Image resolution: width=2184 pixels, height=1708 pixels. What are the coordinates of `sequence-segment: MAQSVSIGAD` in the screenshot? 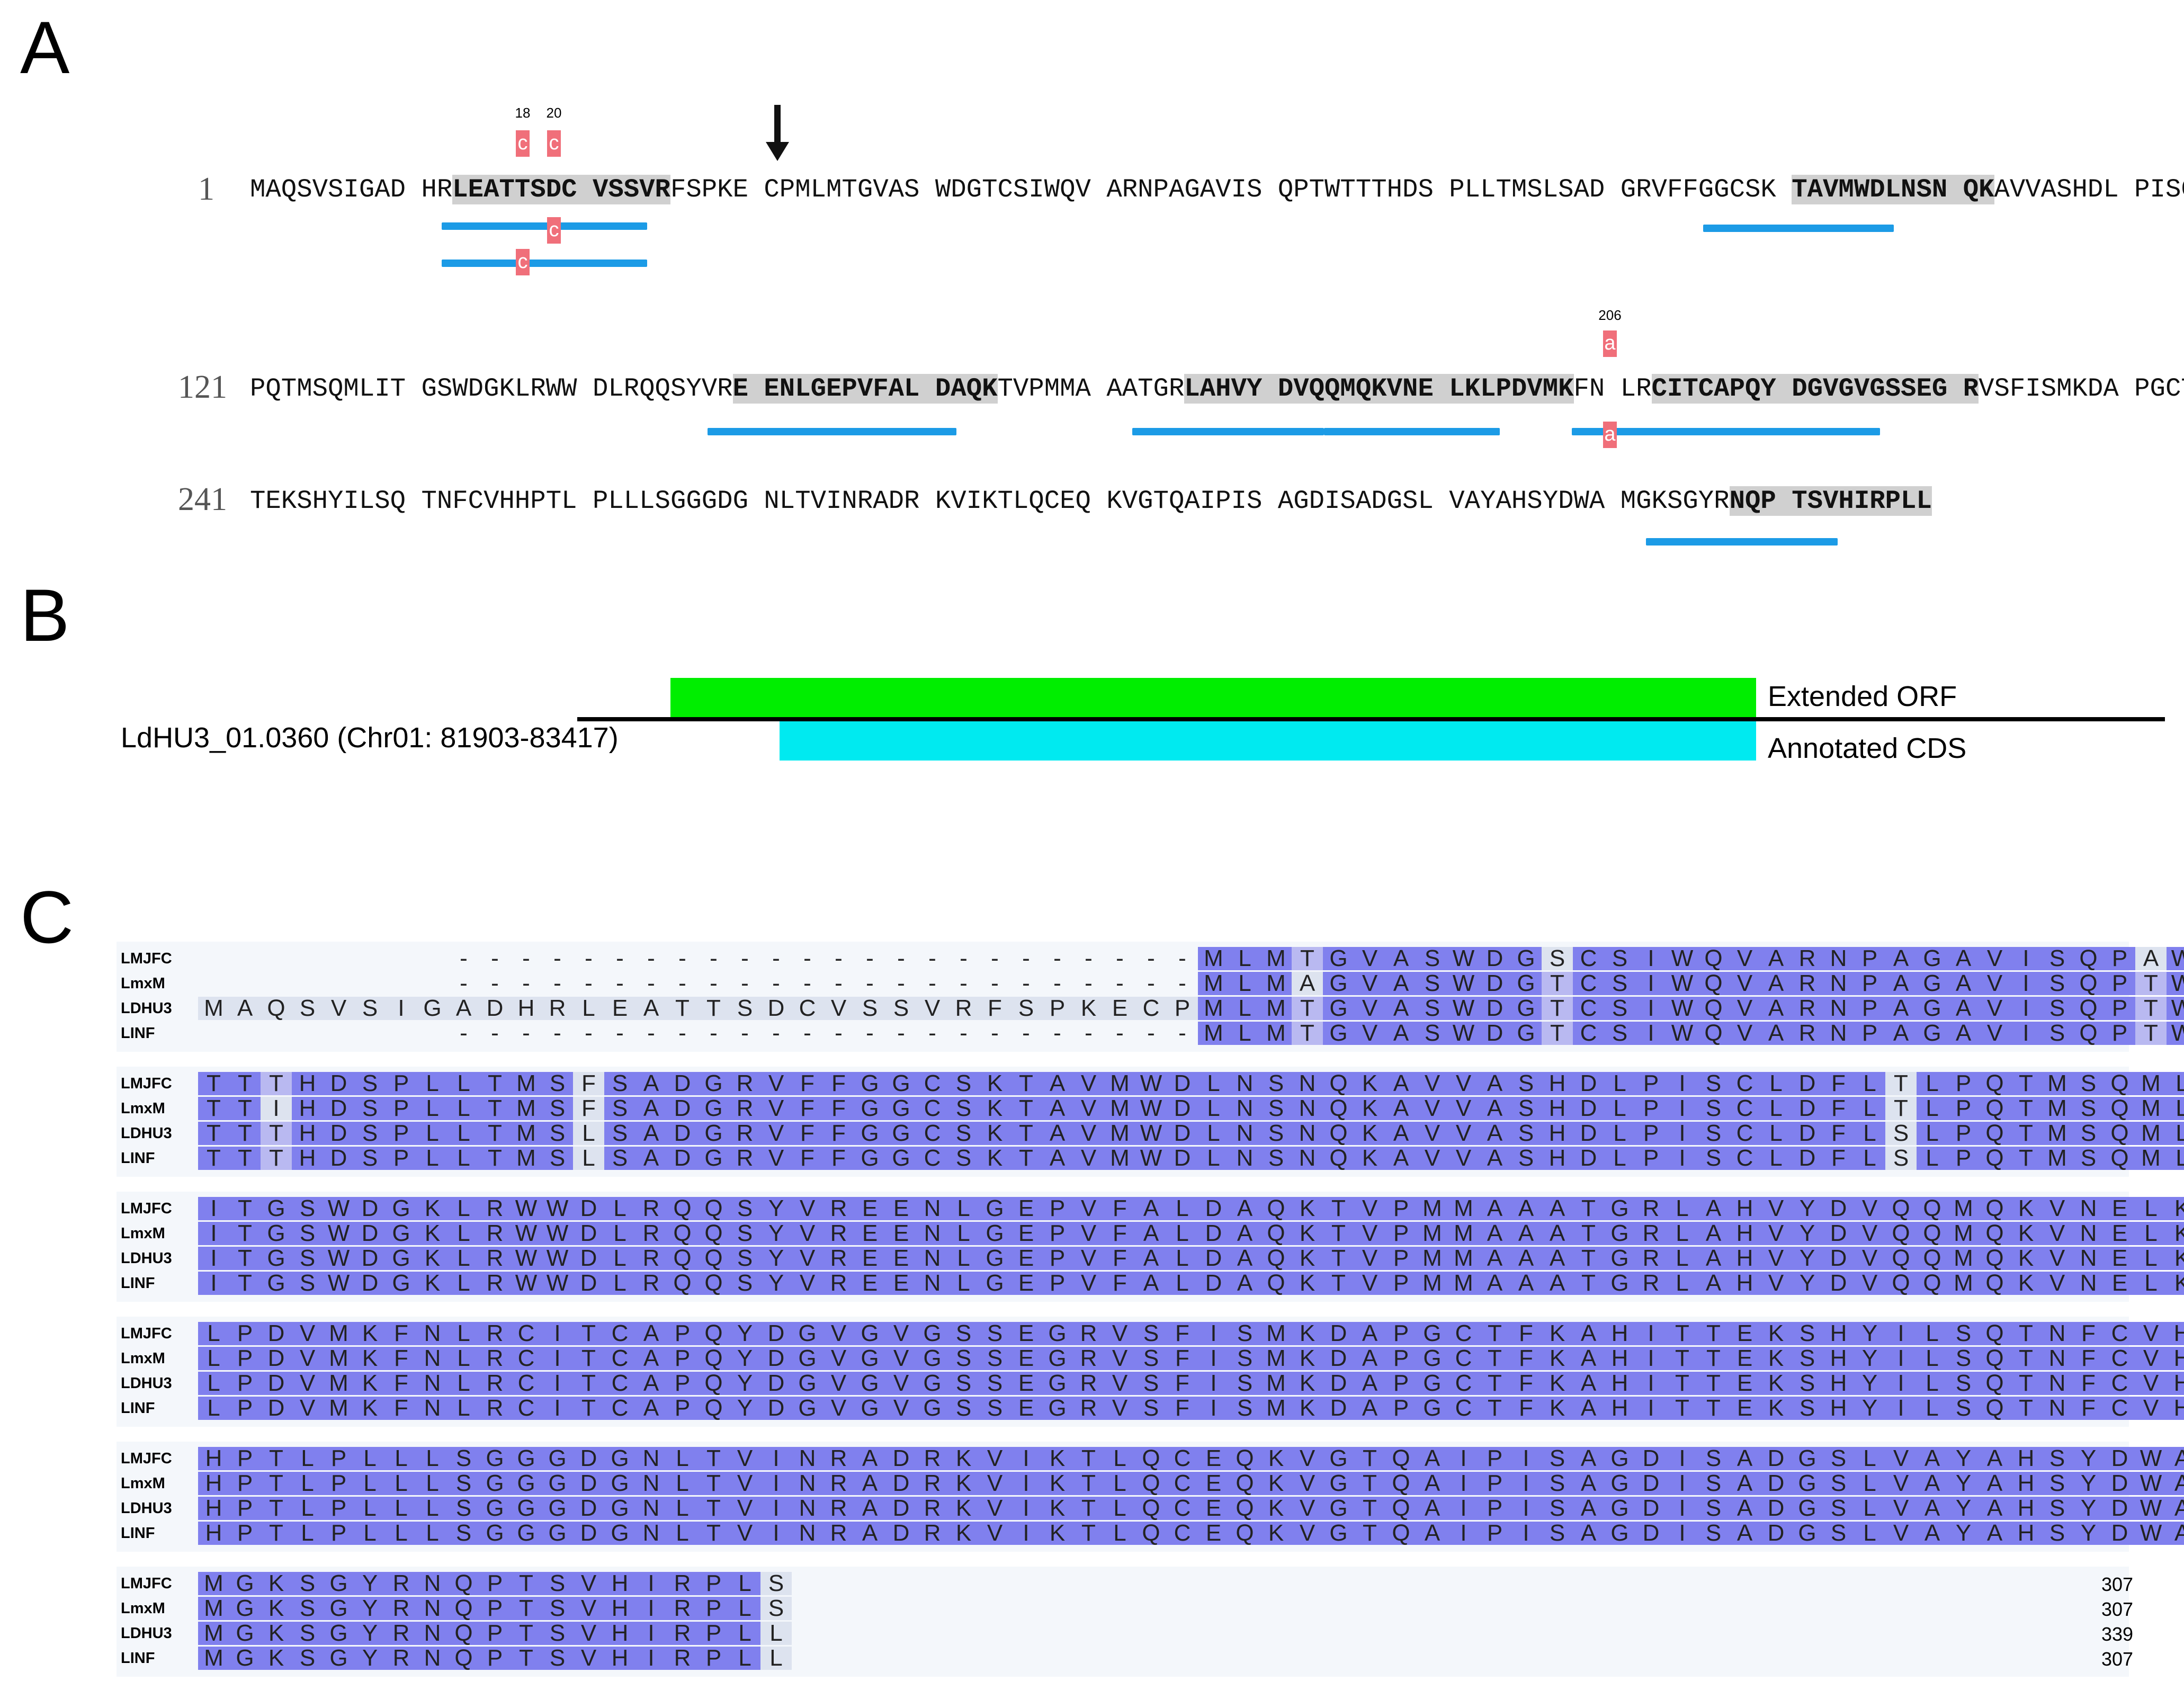 It's located at (328, 189).